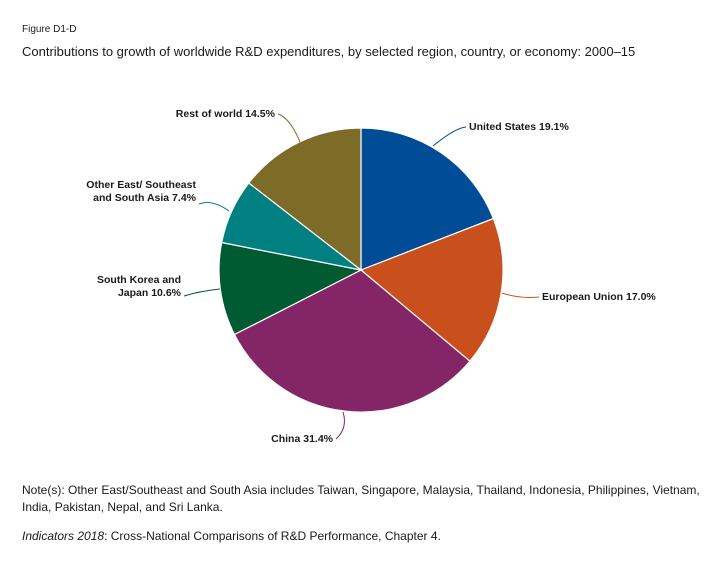  I want to click on slice-label-5: Rest of world 14.5%, so click(226, 114).